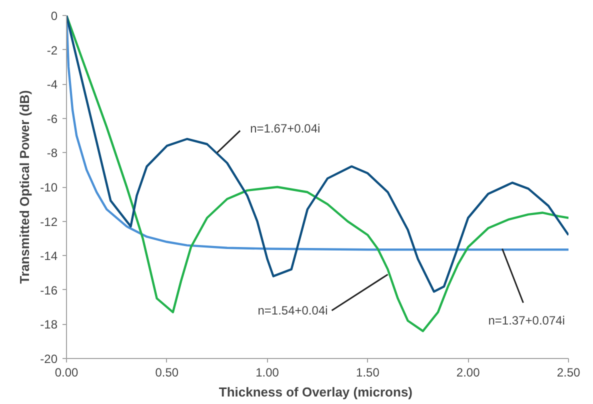 The width and height of the screenshot is (593, 404). Describe the element at coordinates (66, 373) in the screenshot. I see `x-tick-label: 0.00` at that location.